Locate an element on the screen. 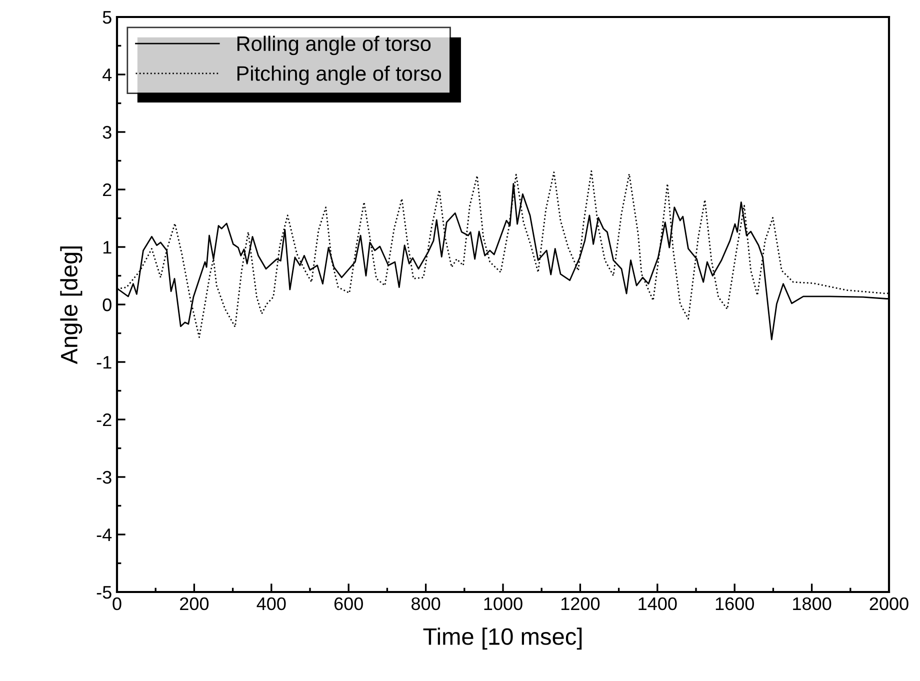  x-axis-title: Time [10 msec] is located at coordinates (502, 639).